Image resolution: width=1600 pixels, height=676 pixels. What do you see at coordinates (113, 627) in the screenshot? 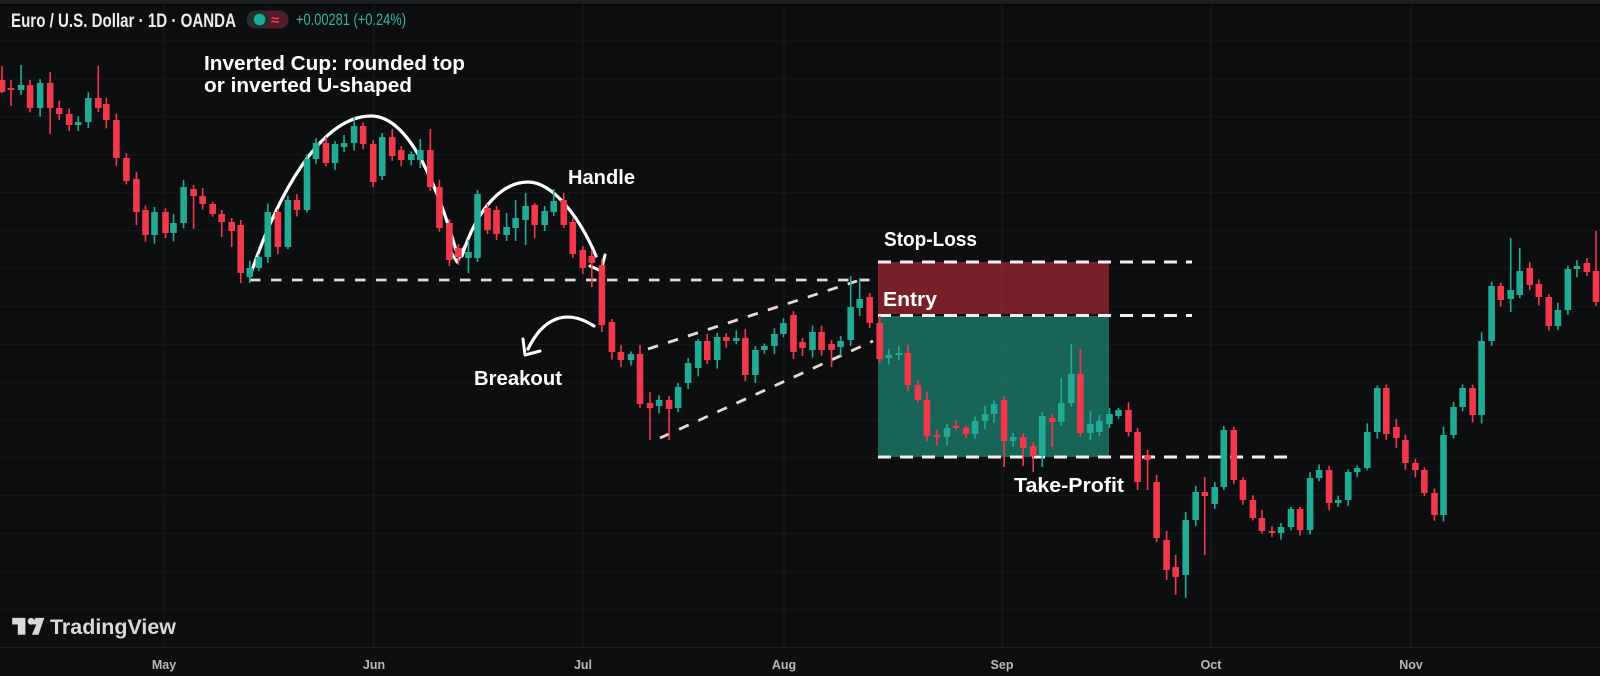
I see `svg-text: TradingView` at bounding box center [113, 627].